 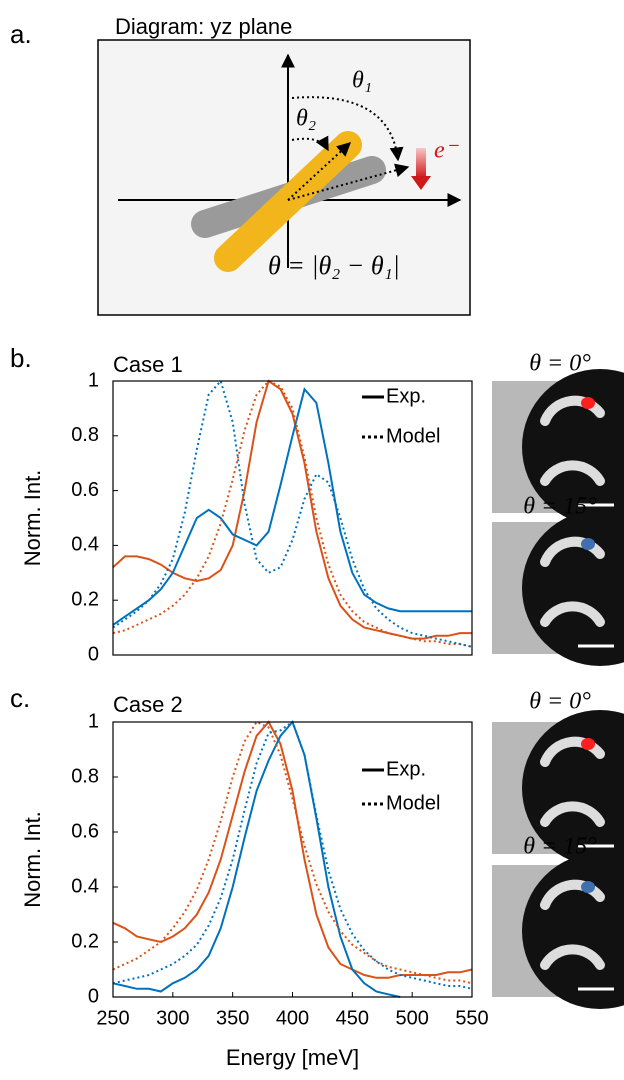 What do you see at coordinates (447, 151) in the screenshot?
I see `electron-label: e⁻` at bounding box center [447, 151].